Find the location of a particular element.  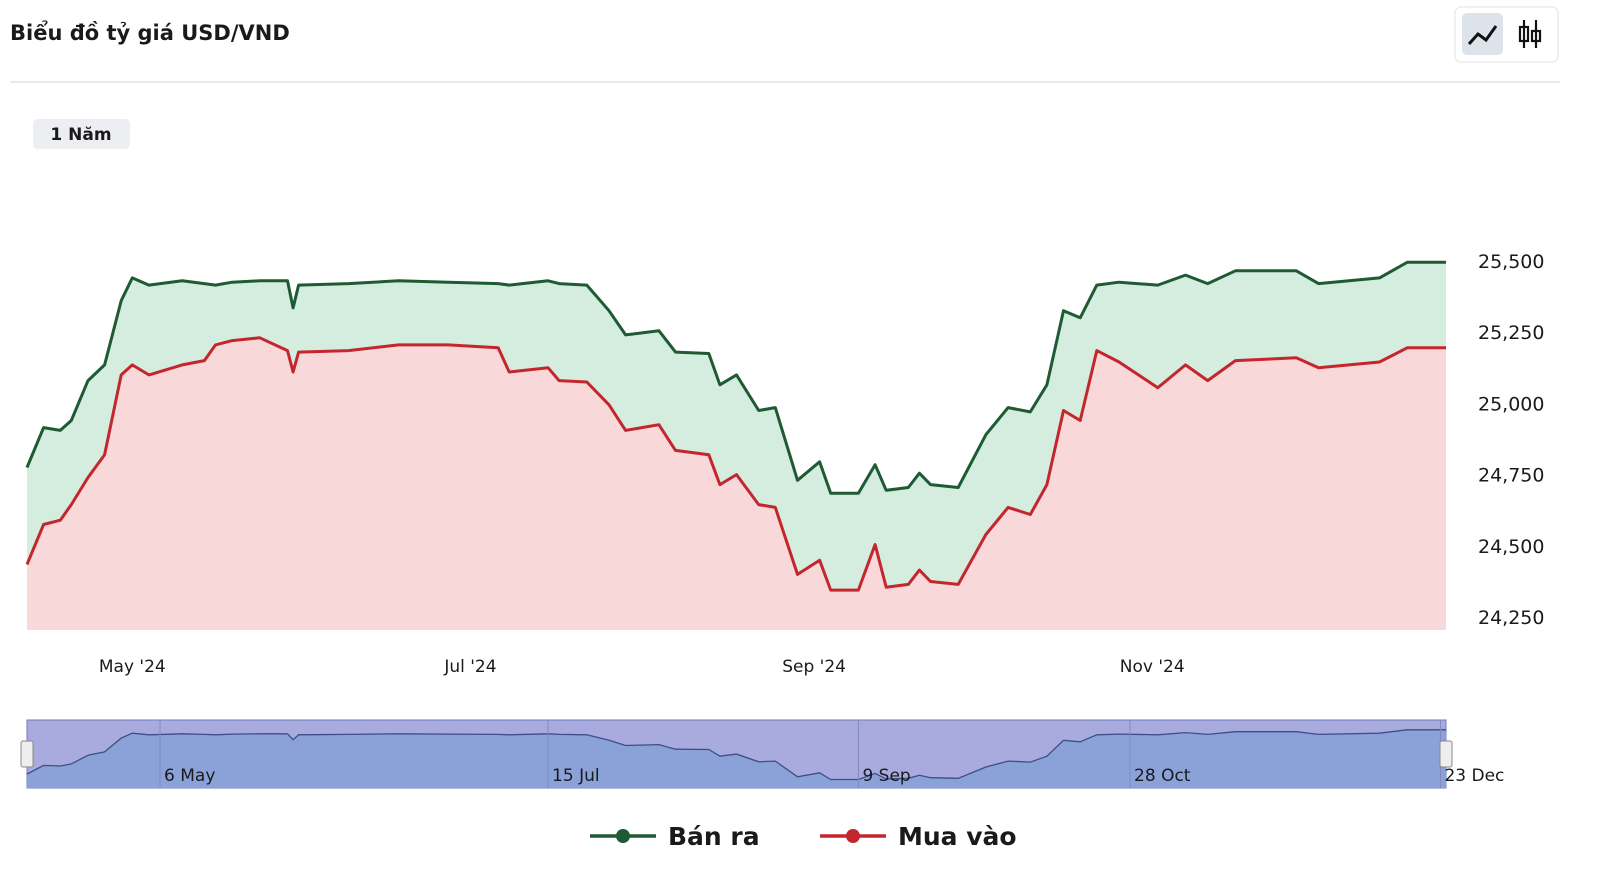

chart-title: Biểu đồ tỷ giá USD/VND is located at coordinates (150, 32).